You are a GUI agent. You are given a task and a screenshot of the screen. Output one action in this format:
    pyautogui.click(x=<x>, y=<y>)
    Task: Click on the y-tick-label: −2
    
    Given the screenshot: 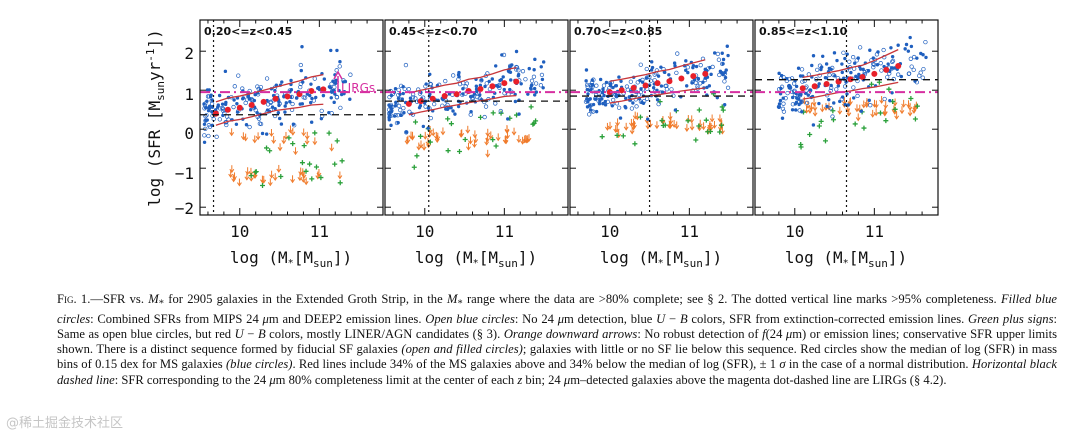 What is the action you would take?
    pyautogui.click(x=184, y=208)
    